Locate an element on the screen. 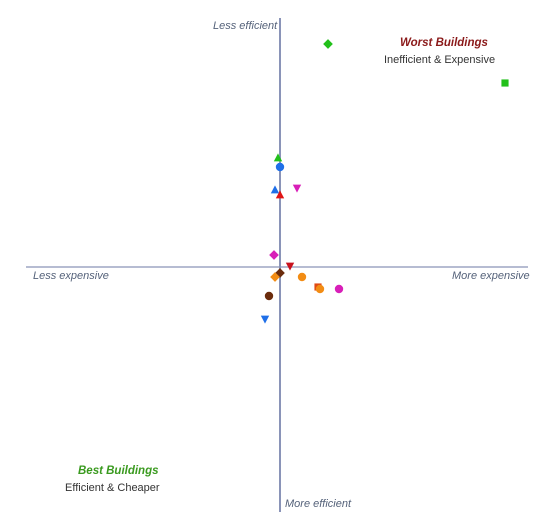  axis-label-right: More expensive is located at coordinates (491, 276).